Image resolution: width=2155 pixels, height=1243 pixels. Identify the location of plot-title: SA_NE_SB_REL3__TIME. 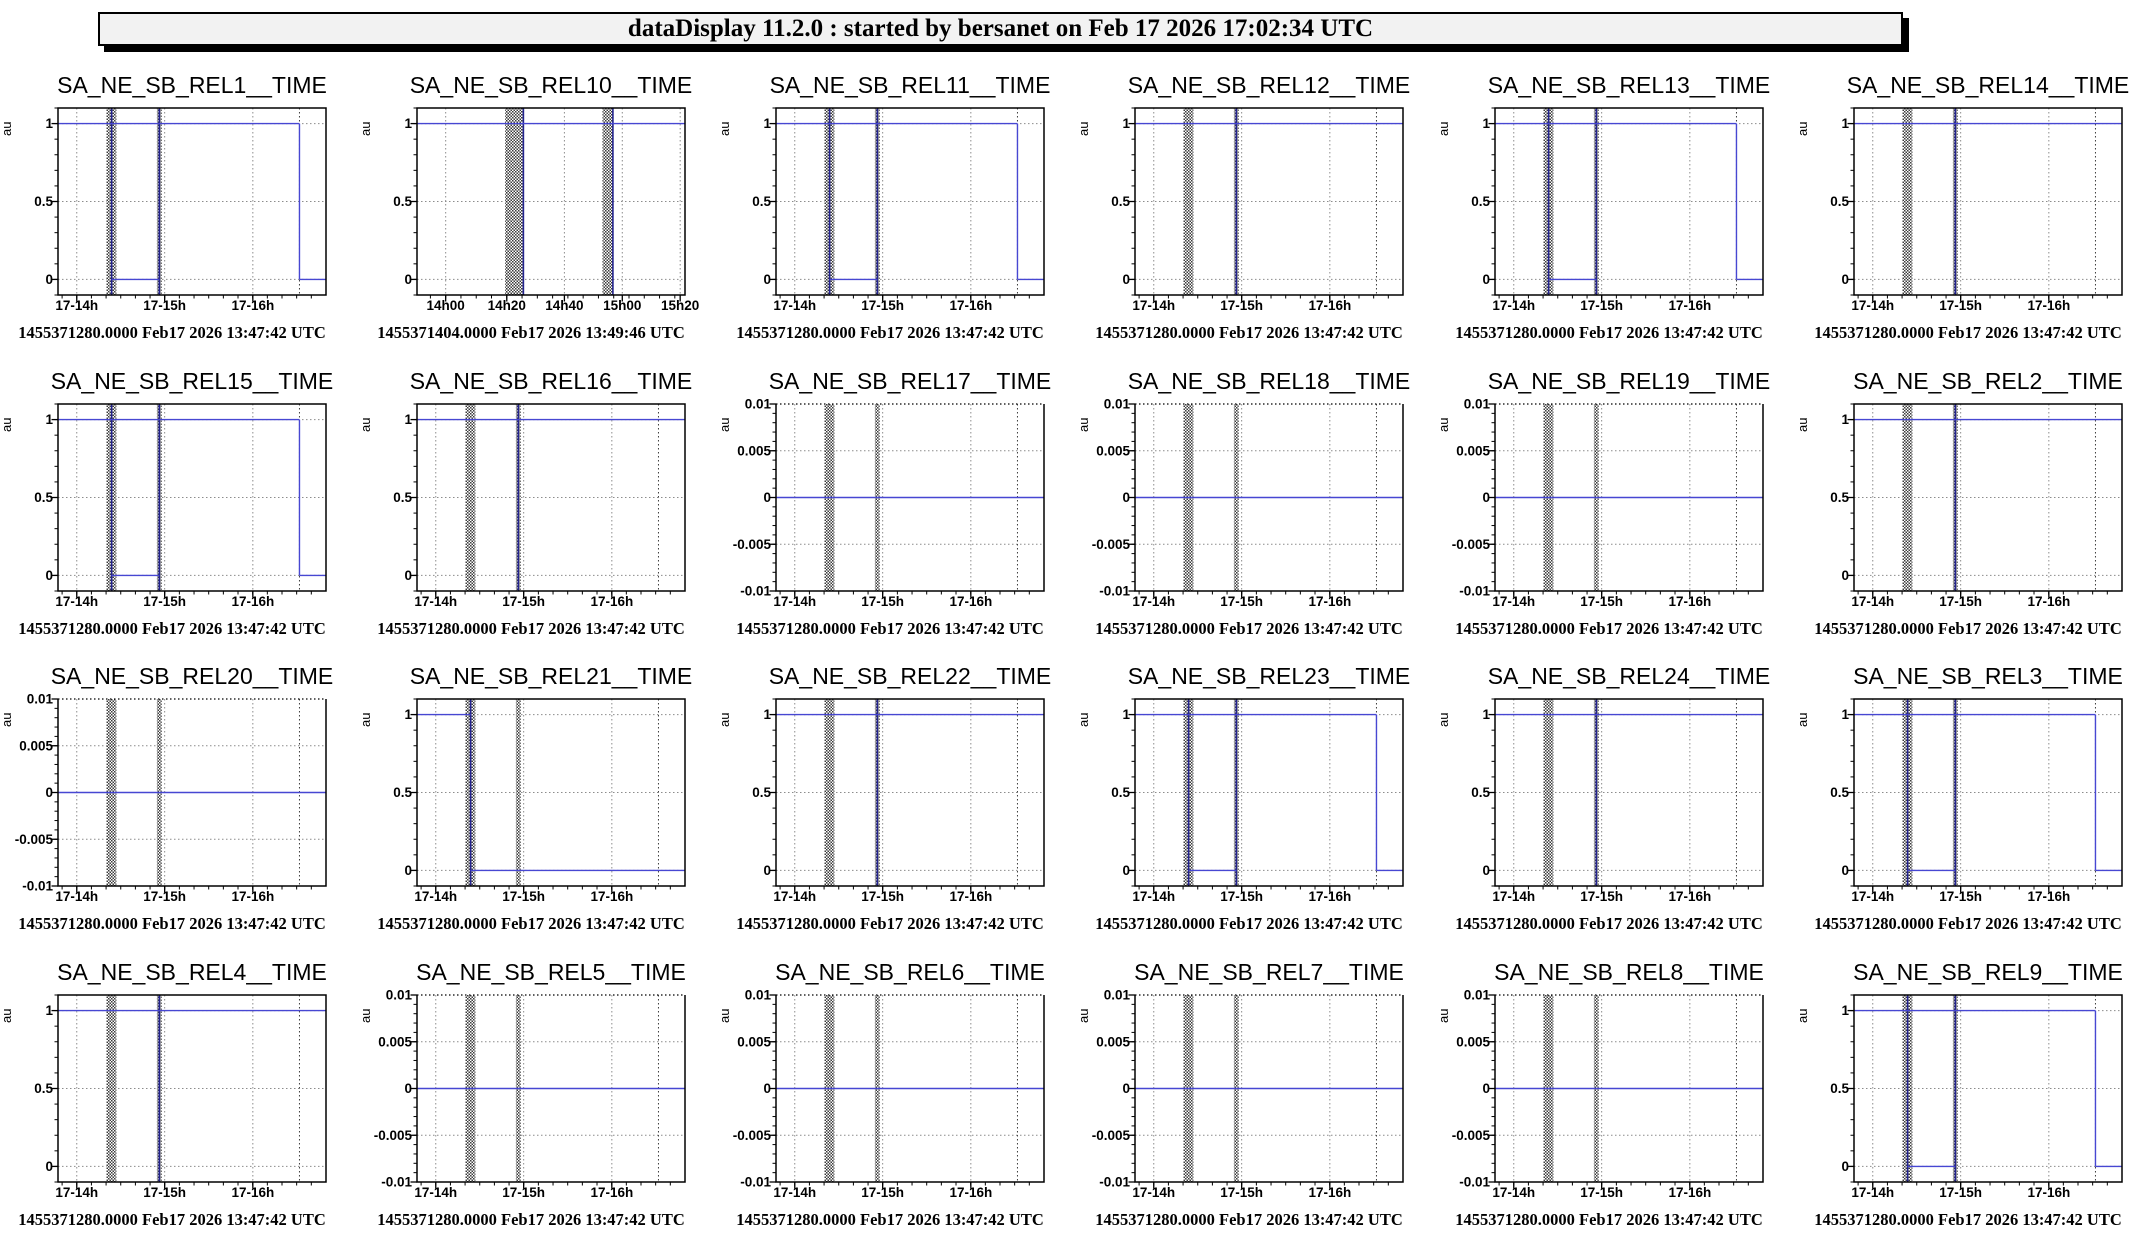
(1988, 676).